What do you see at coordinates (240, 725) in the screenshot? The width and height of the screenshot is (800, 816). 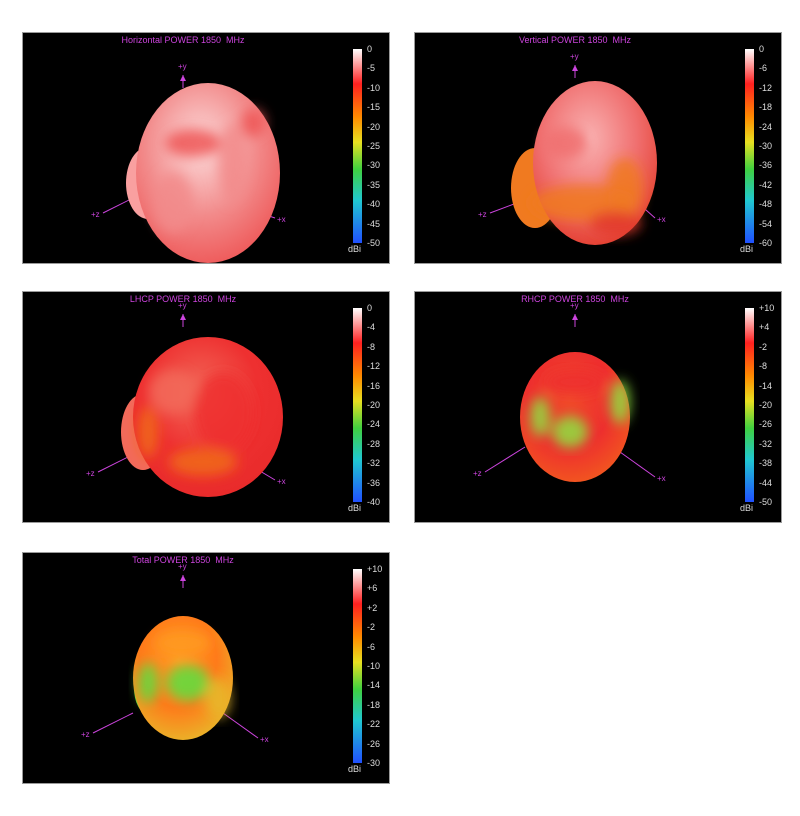 I see `x-axis-line` at bounding box center [240, 725].